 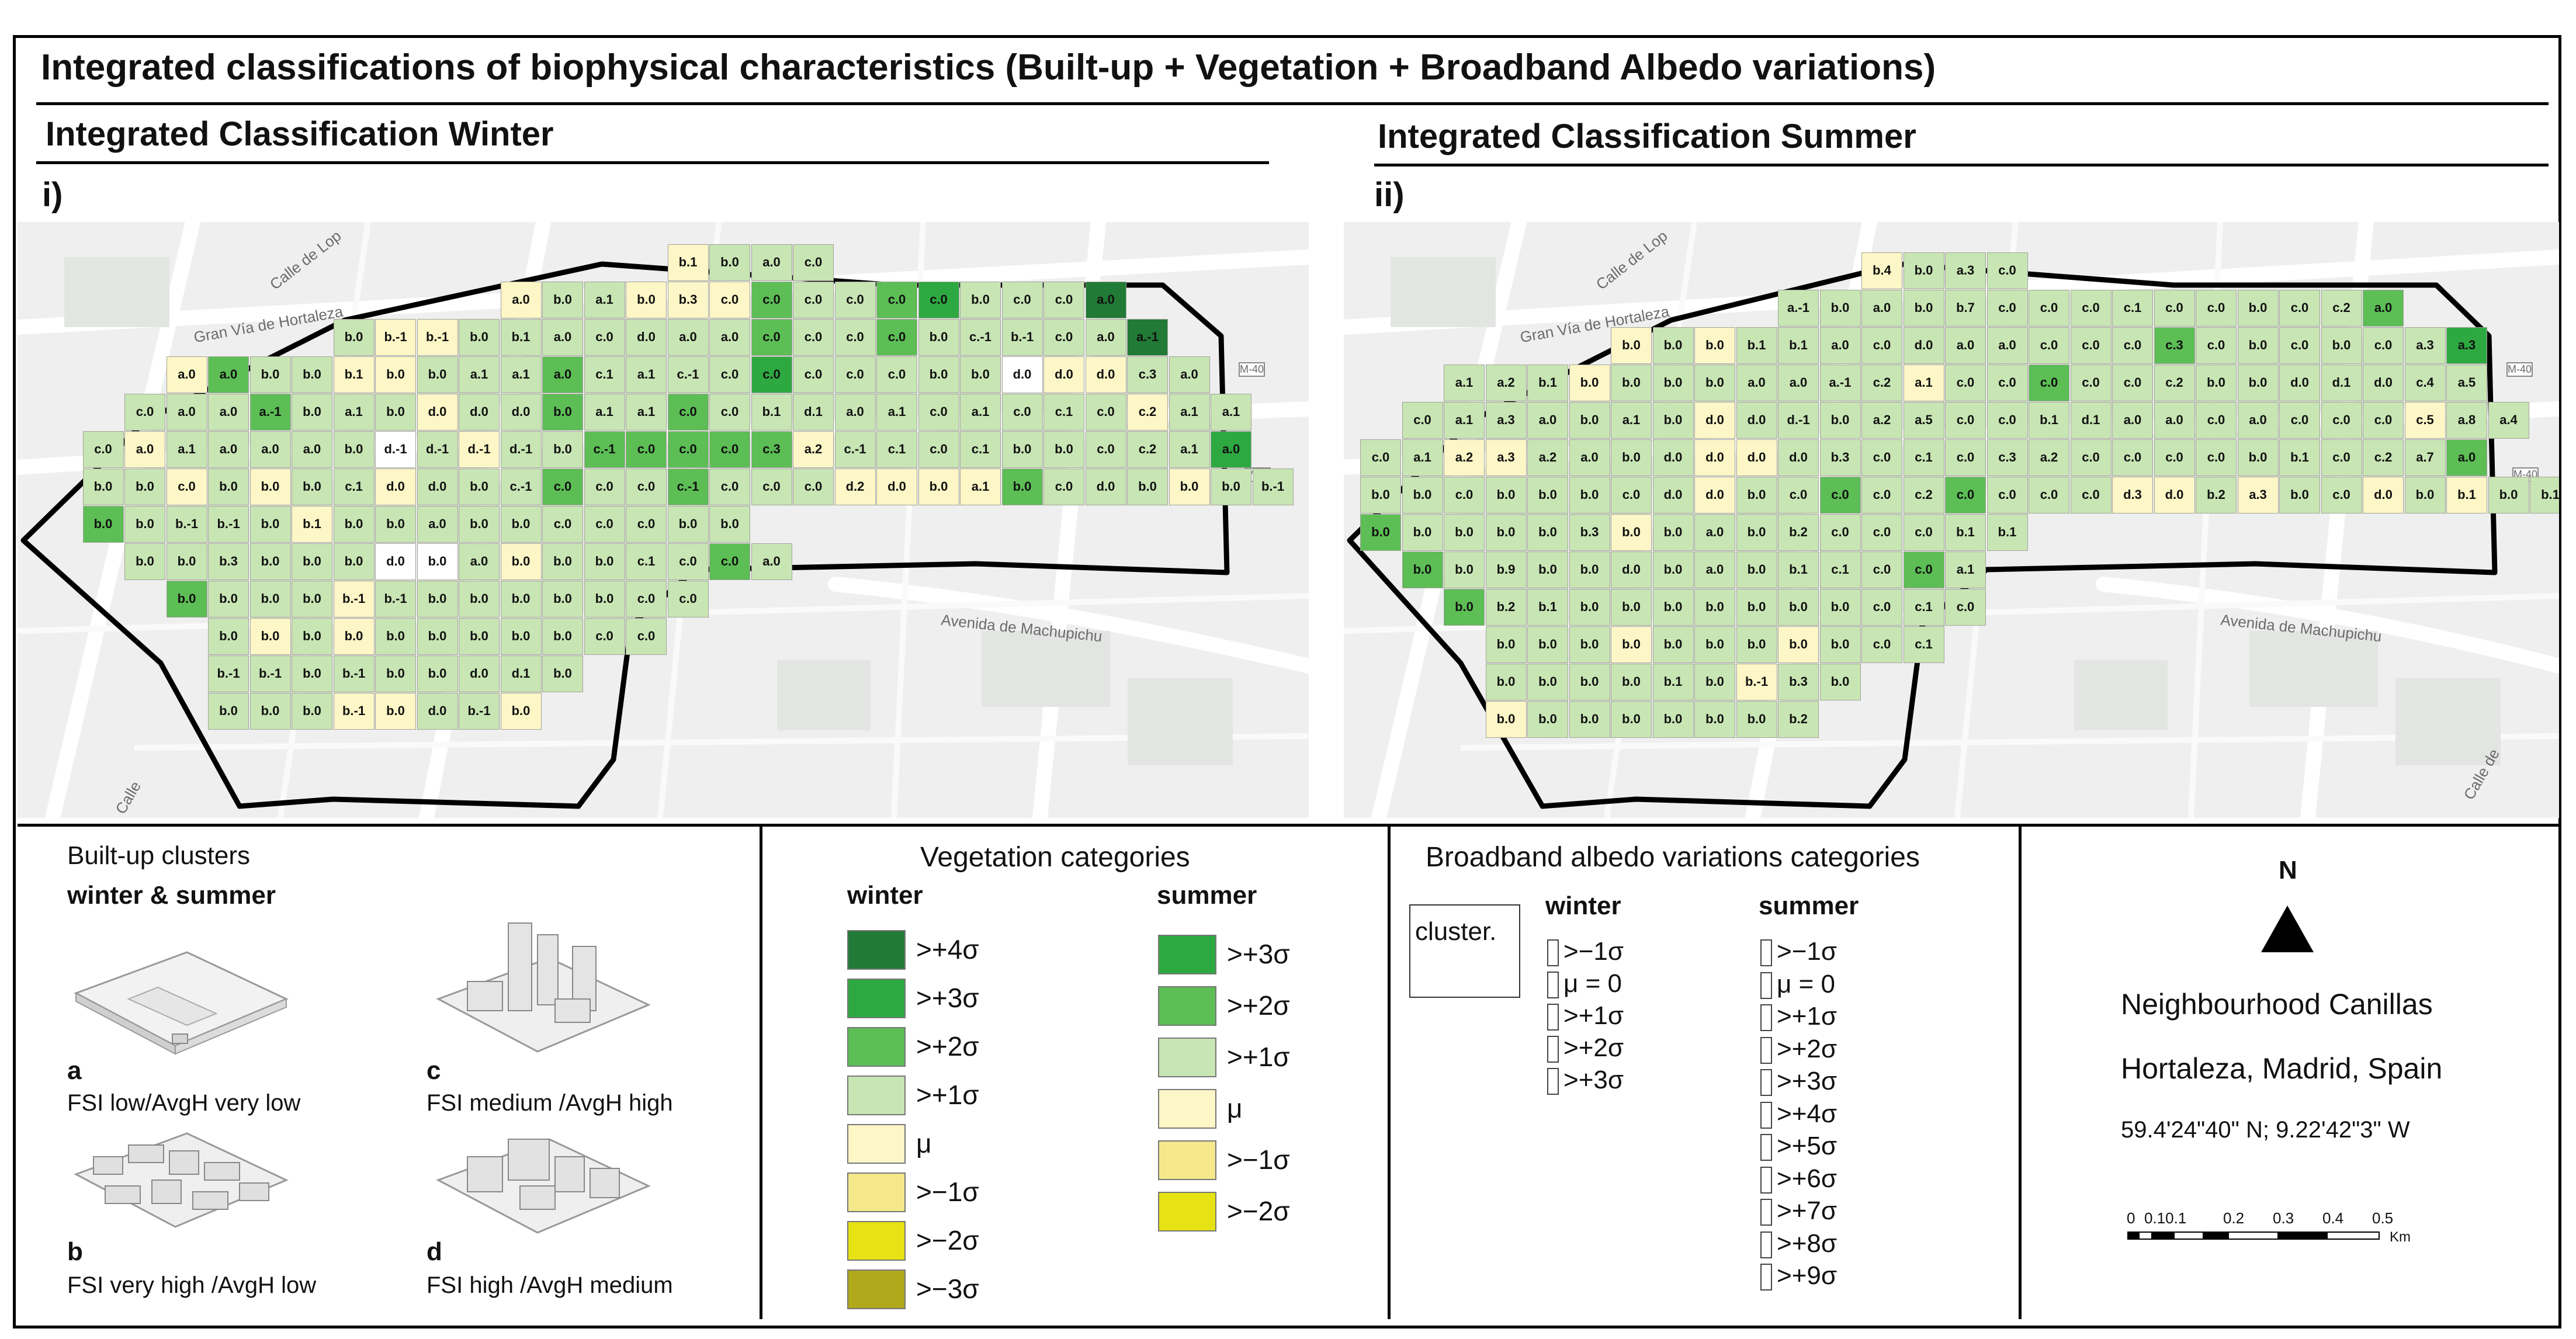 I want to click on summer-grid-cell: d.0, so click(x=1714, y=458).